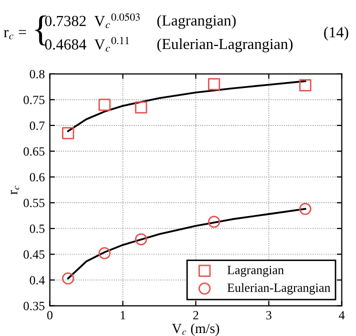 Image resolution: width=356 pixels, height=336 pixels. Describe the element at coordinates (37, 280) in the screenshot. I see `y-tick-label: 0.4` at that location.